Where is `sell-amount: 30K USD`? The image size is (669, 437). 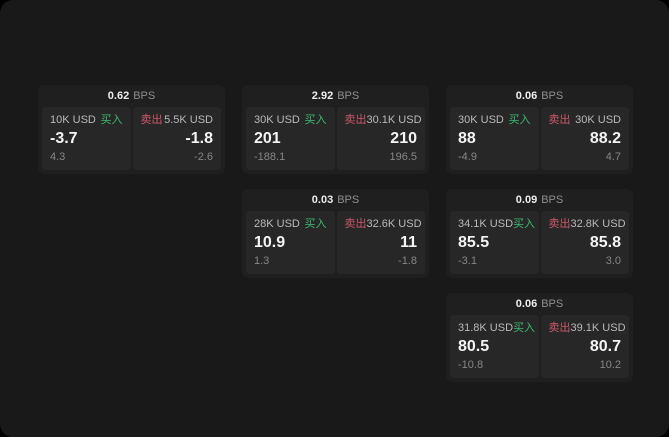 sell-amount: 30K USD is located at coordinates (598, 120).